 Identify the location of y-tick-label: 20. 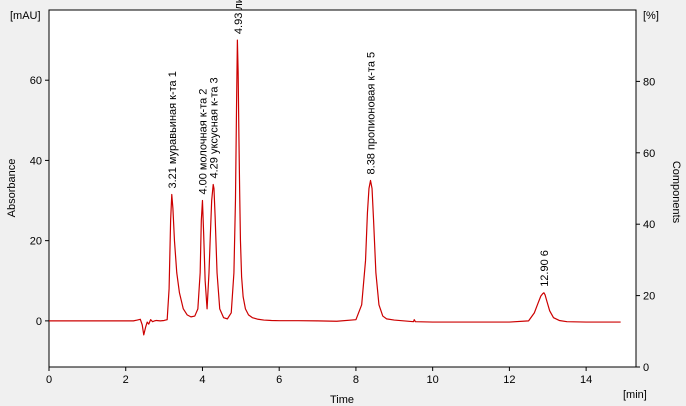
(36, 242).